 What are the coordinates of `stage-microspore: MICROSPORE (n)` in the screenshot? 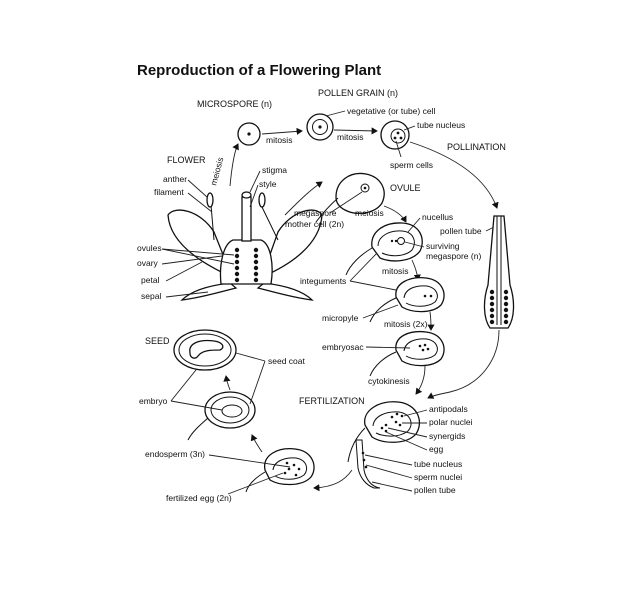 It's located at (234, 104).